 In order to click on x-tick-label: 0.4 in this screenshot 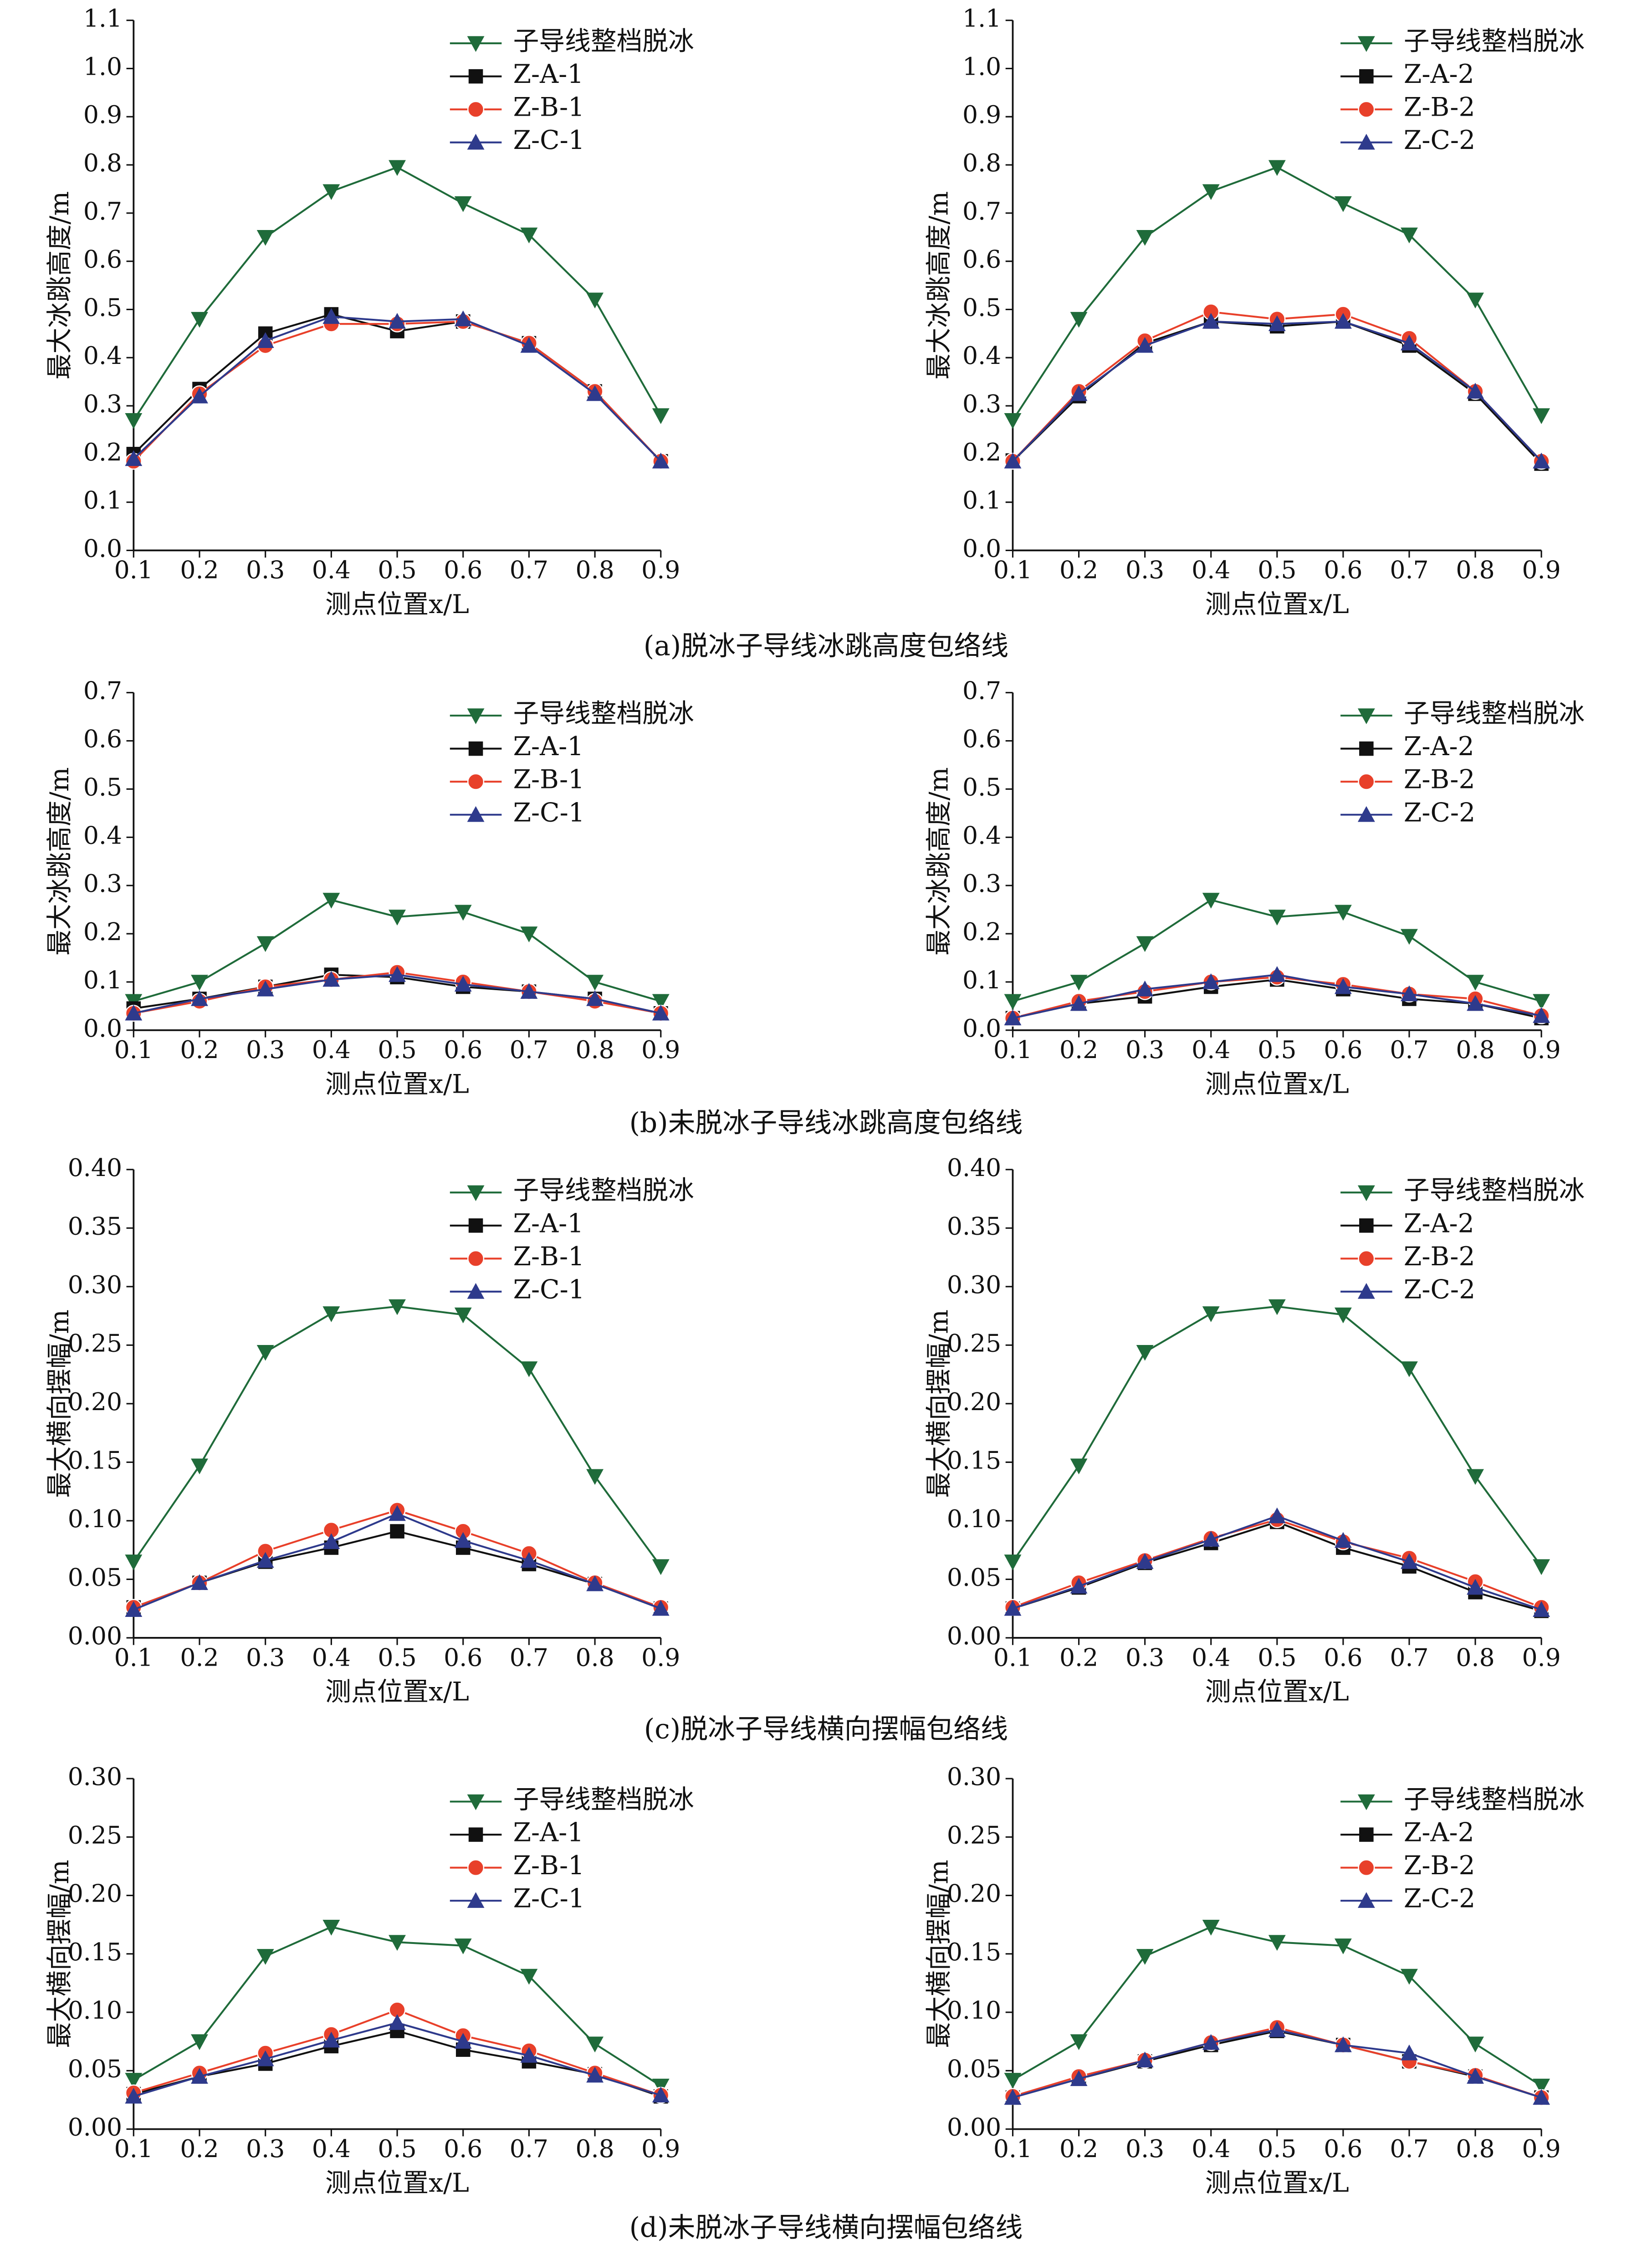, I will do `click(332, 2148)`.